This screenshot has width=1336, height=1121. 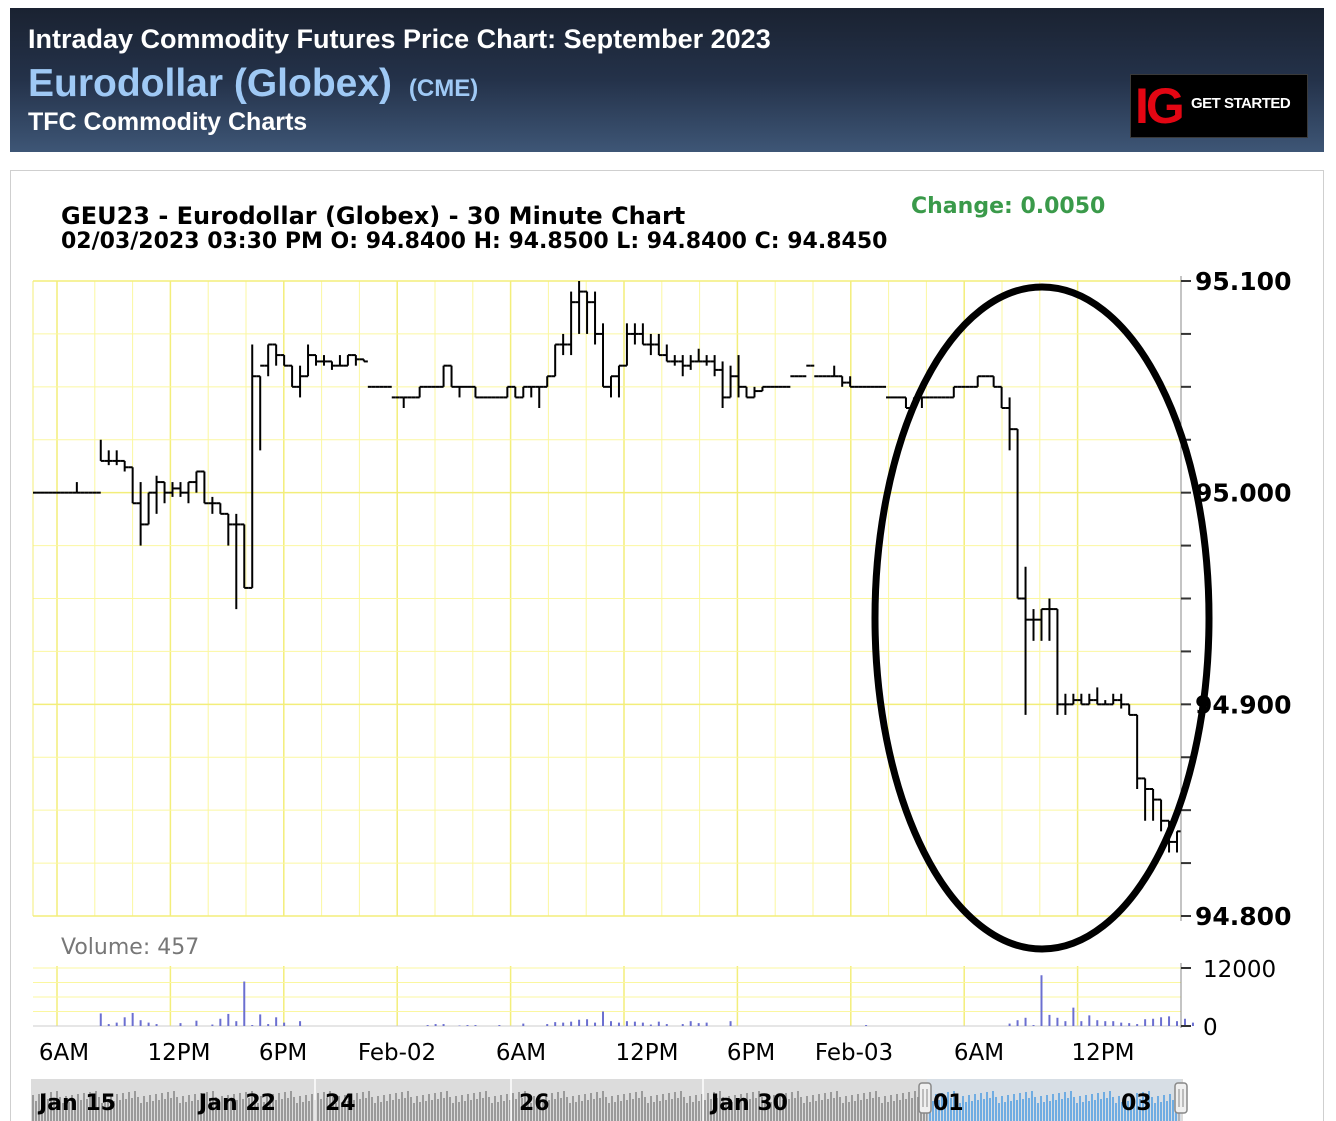 What do you see at coordinates (64, 1053) in the screenshot?
I see `x-tick-label: 6AM` at bounding box center [64, 1053].